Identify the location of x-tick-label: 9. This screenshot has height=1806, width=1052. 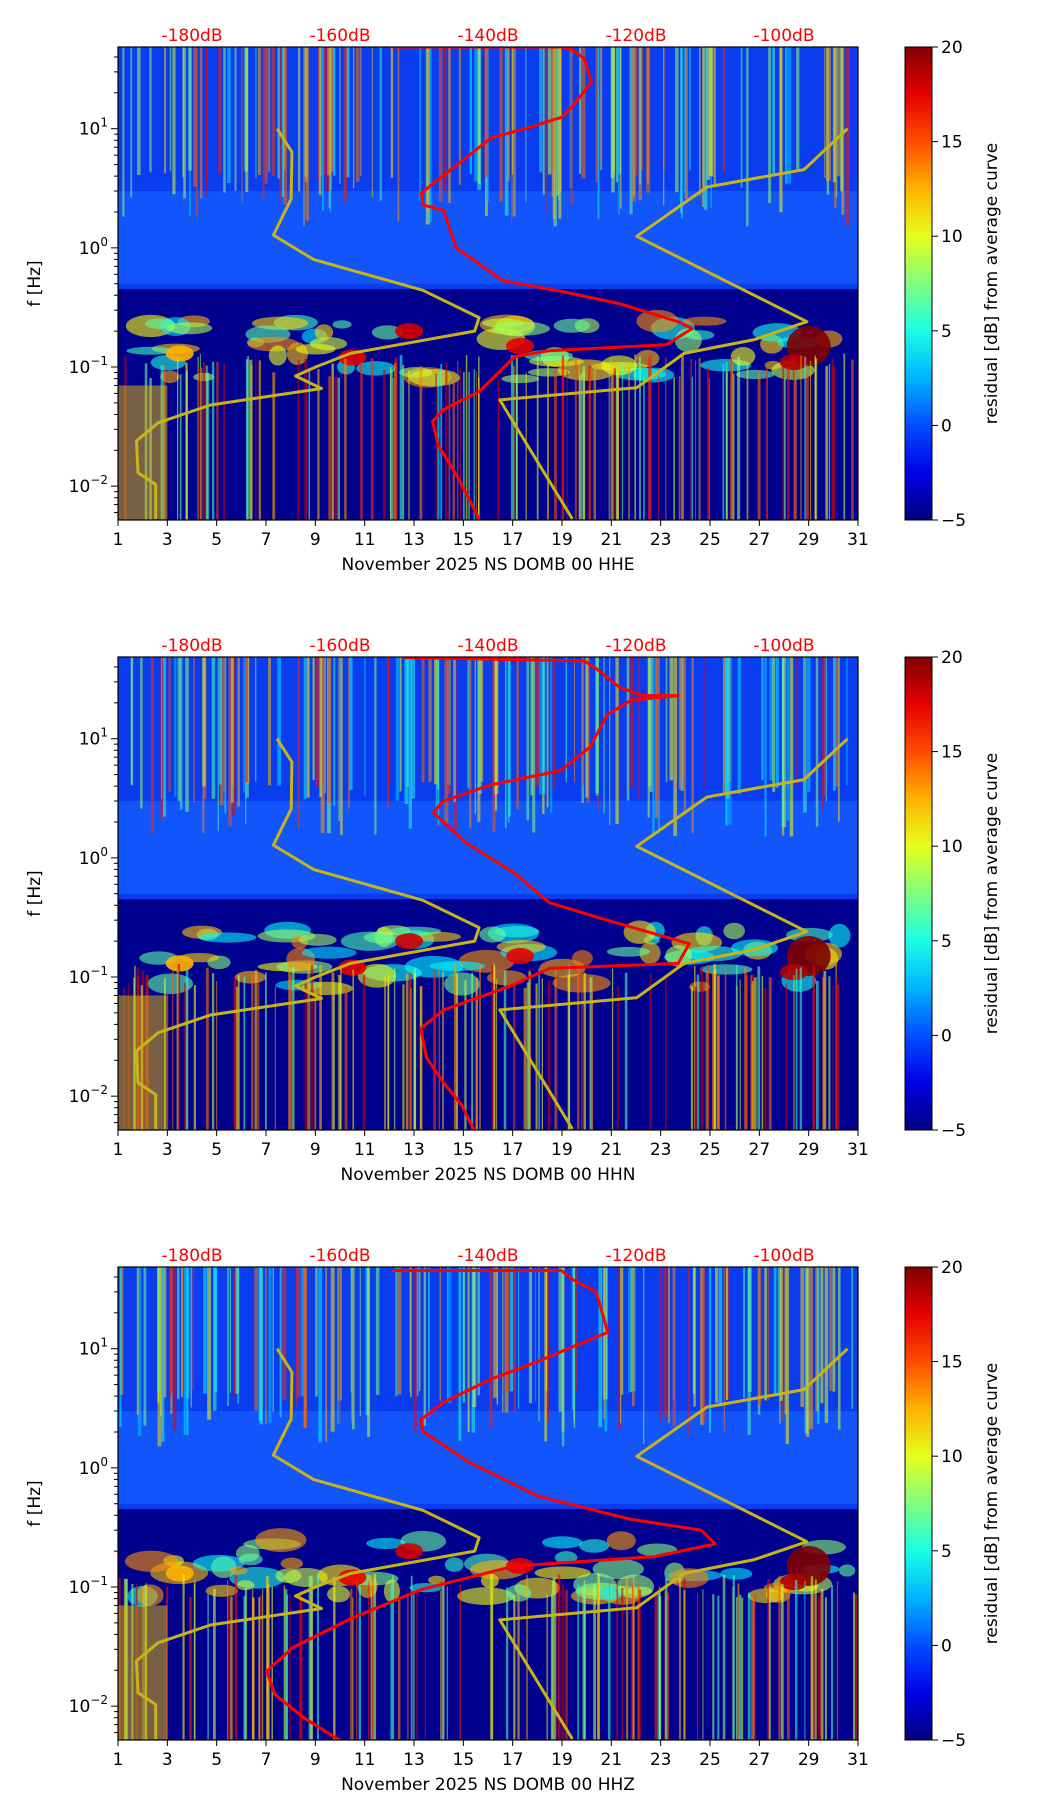
(315, 1150).